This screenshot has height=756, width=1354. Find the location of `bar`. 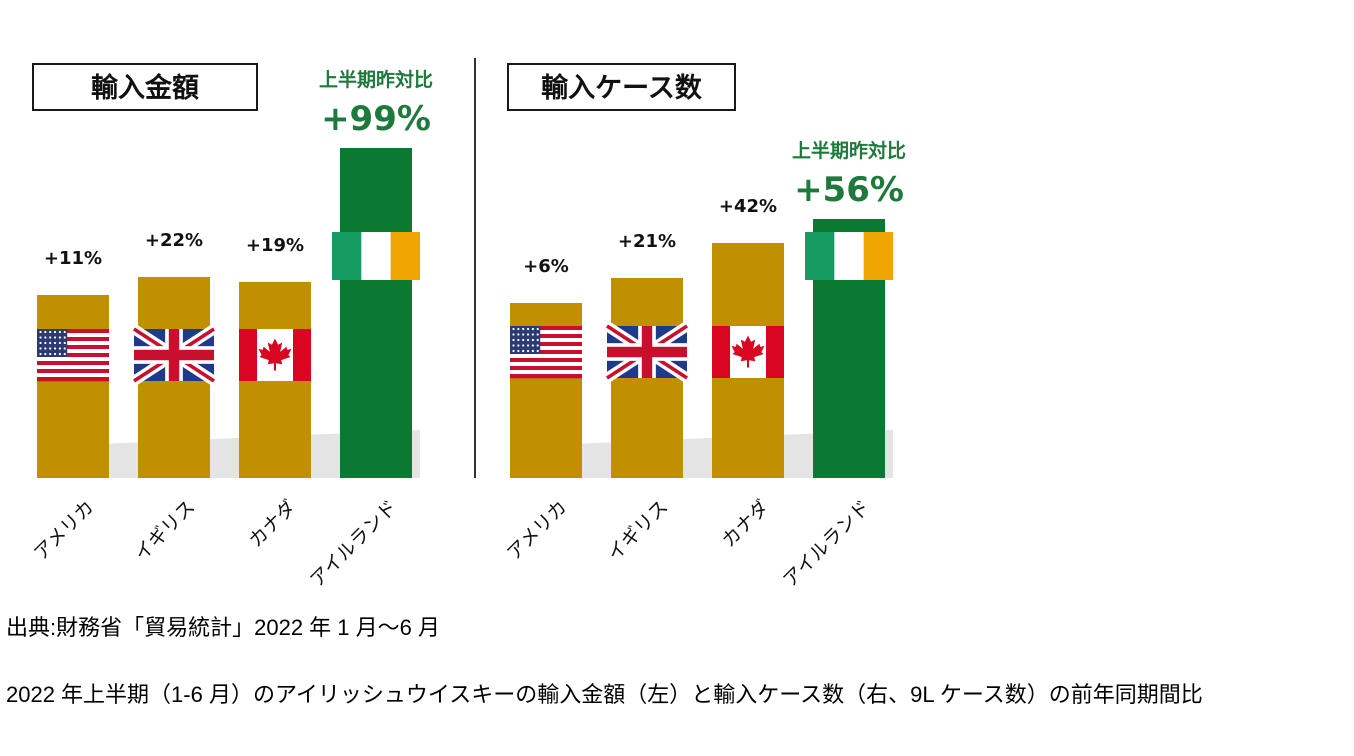

bar is located at coordinates (73, 386).